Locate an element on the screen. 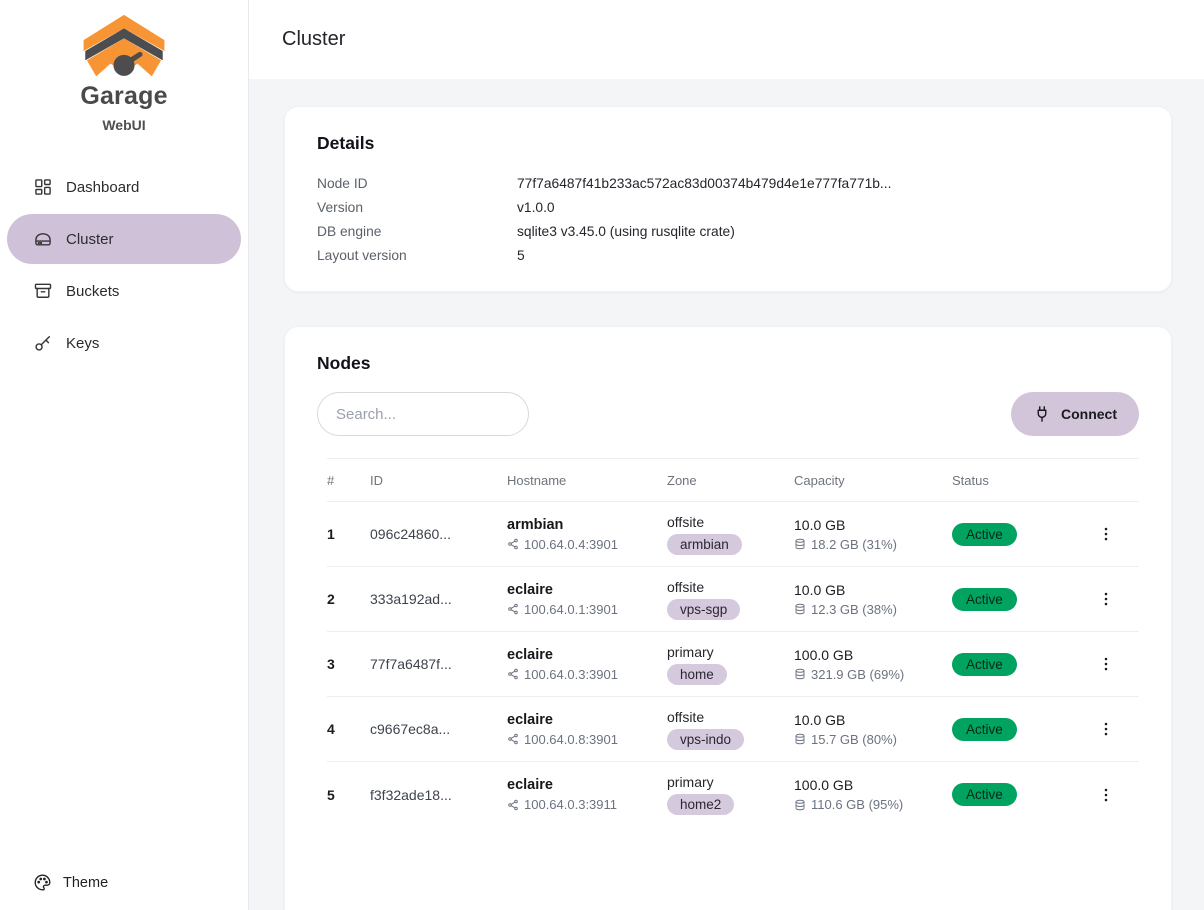 This screenshot has height=910, width=1204. details-title: Details is located at coordinates (346, 143).